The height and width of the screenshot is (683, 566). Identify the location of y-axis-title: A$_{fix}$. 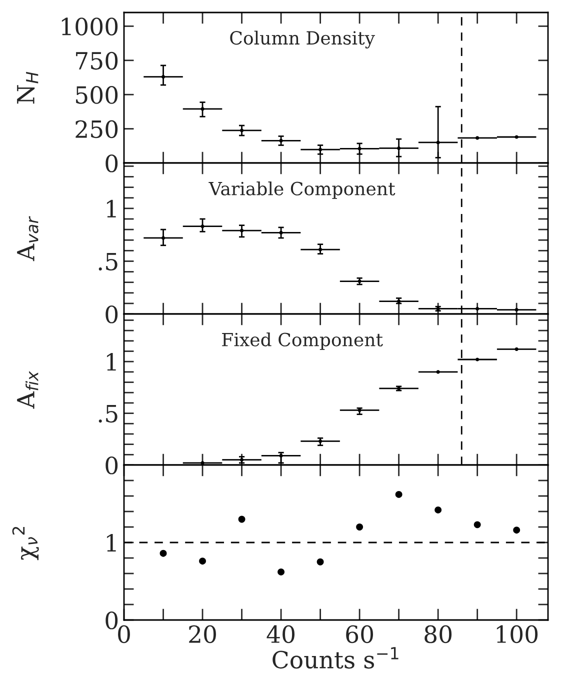
(27, 390).